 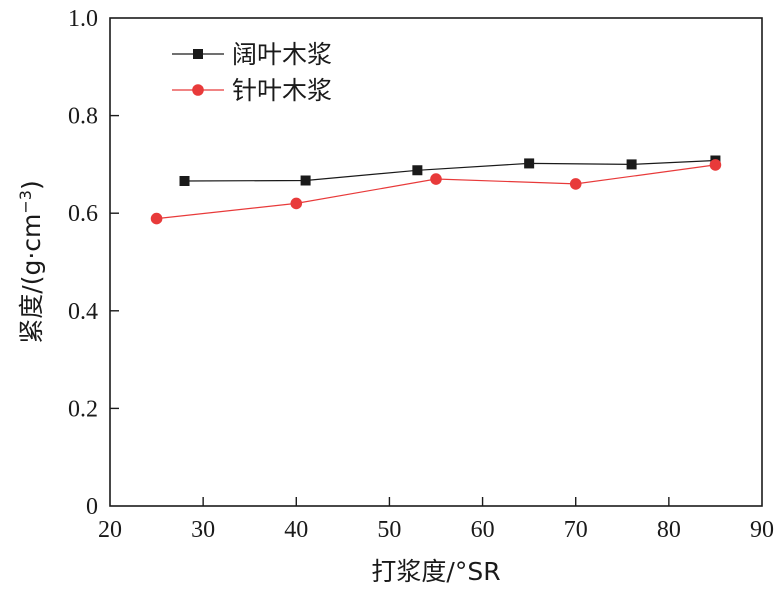 What do you see at coordinates (83, 19) in the screenshot?
I see `y-tick-label: 1.0` at bounding box center [83, 19].